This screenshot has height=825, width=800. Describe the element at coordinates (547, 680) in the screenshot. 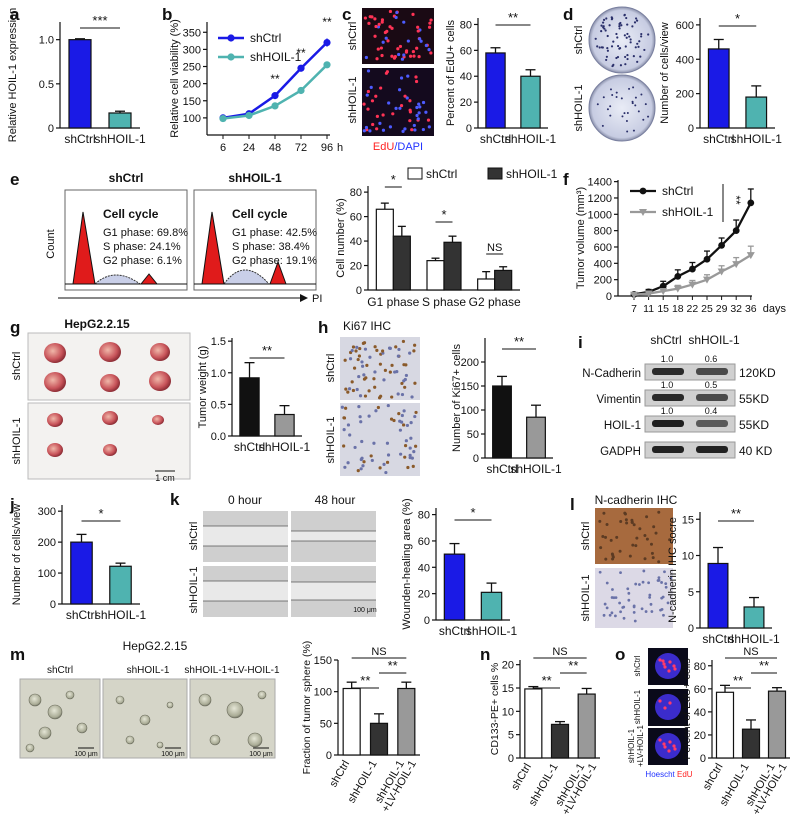

I see `significance-label: **` at that location.